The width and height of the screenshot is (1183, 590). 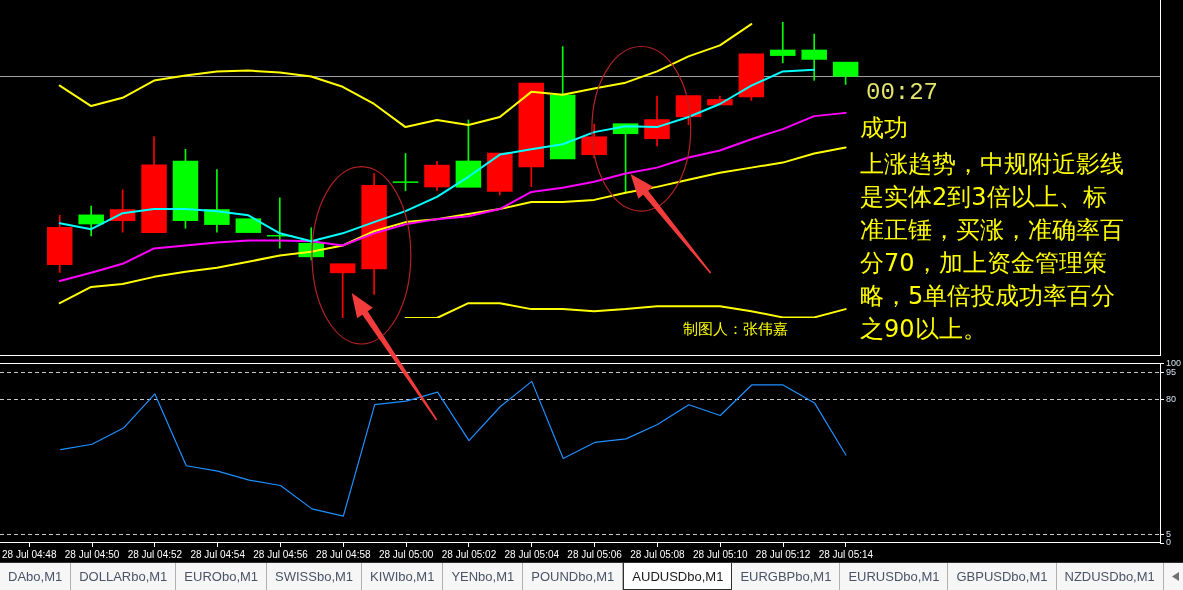 What do you see at coordinates (902, 92) in the screenshot?
I see `text: 00:27` at bounding box center [902, 92].